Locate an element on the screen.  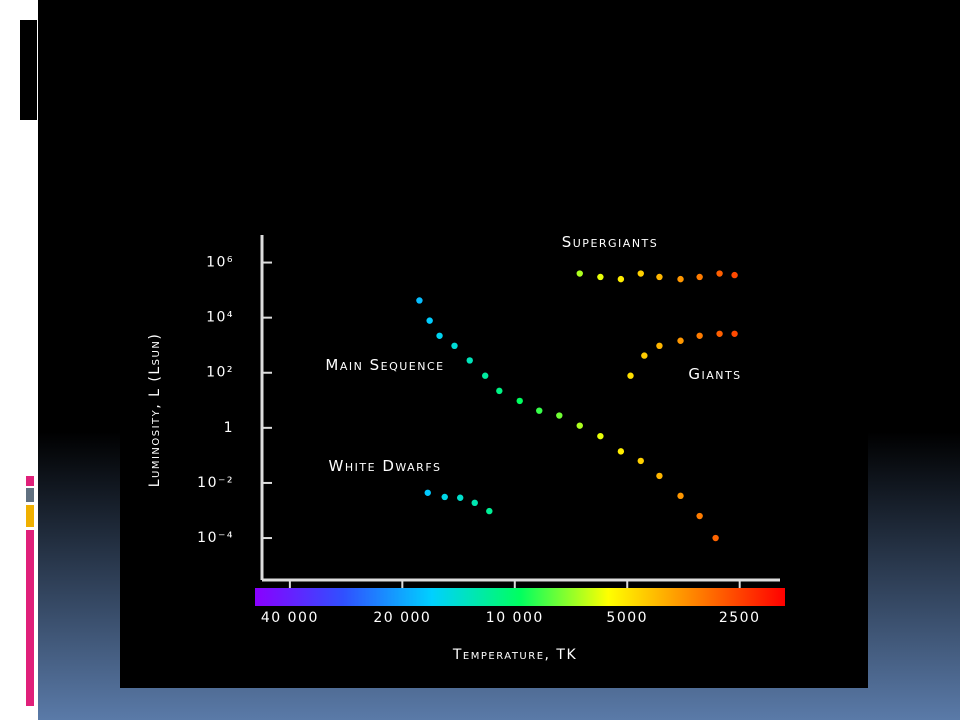
x-tick-label: 20 000 is located at coordinates (402, 618).